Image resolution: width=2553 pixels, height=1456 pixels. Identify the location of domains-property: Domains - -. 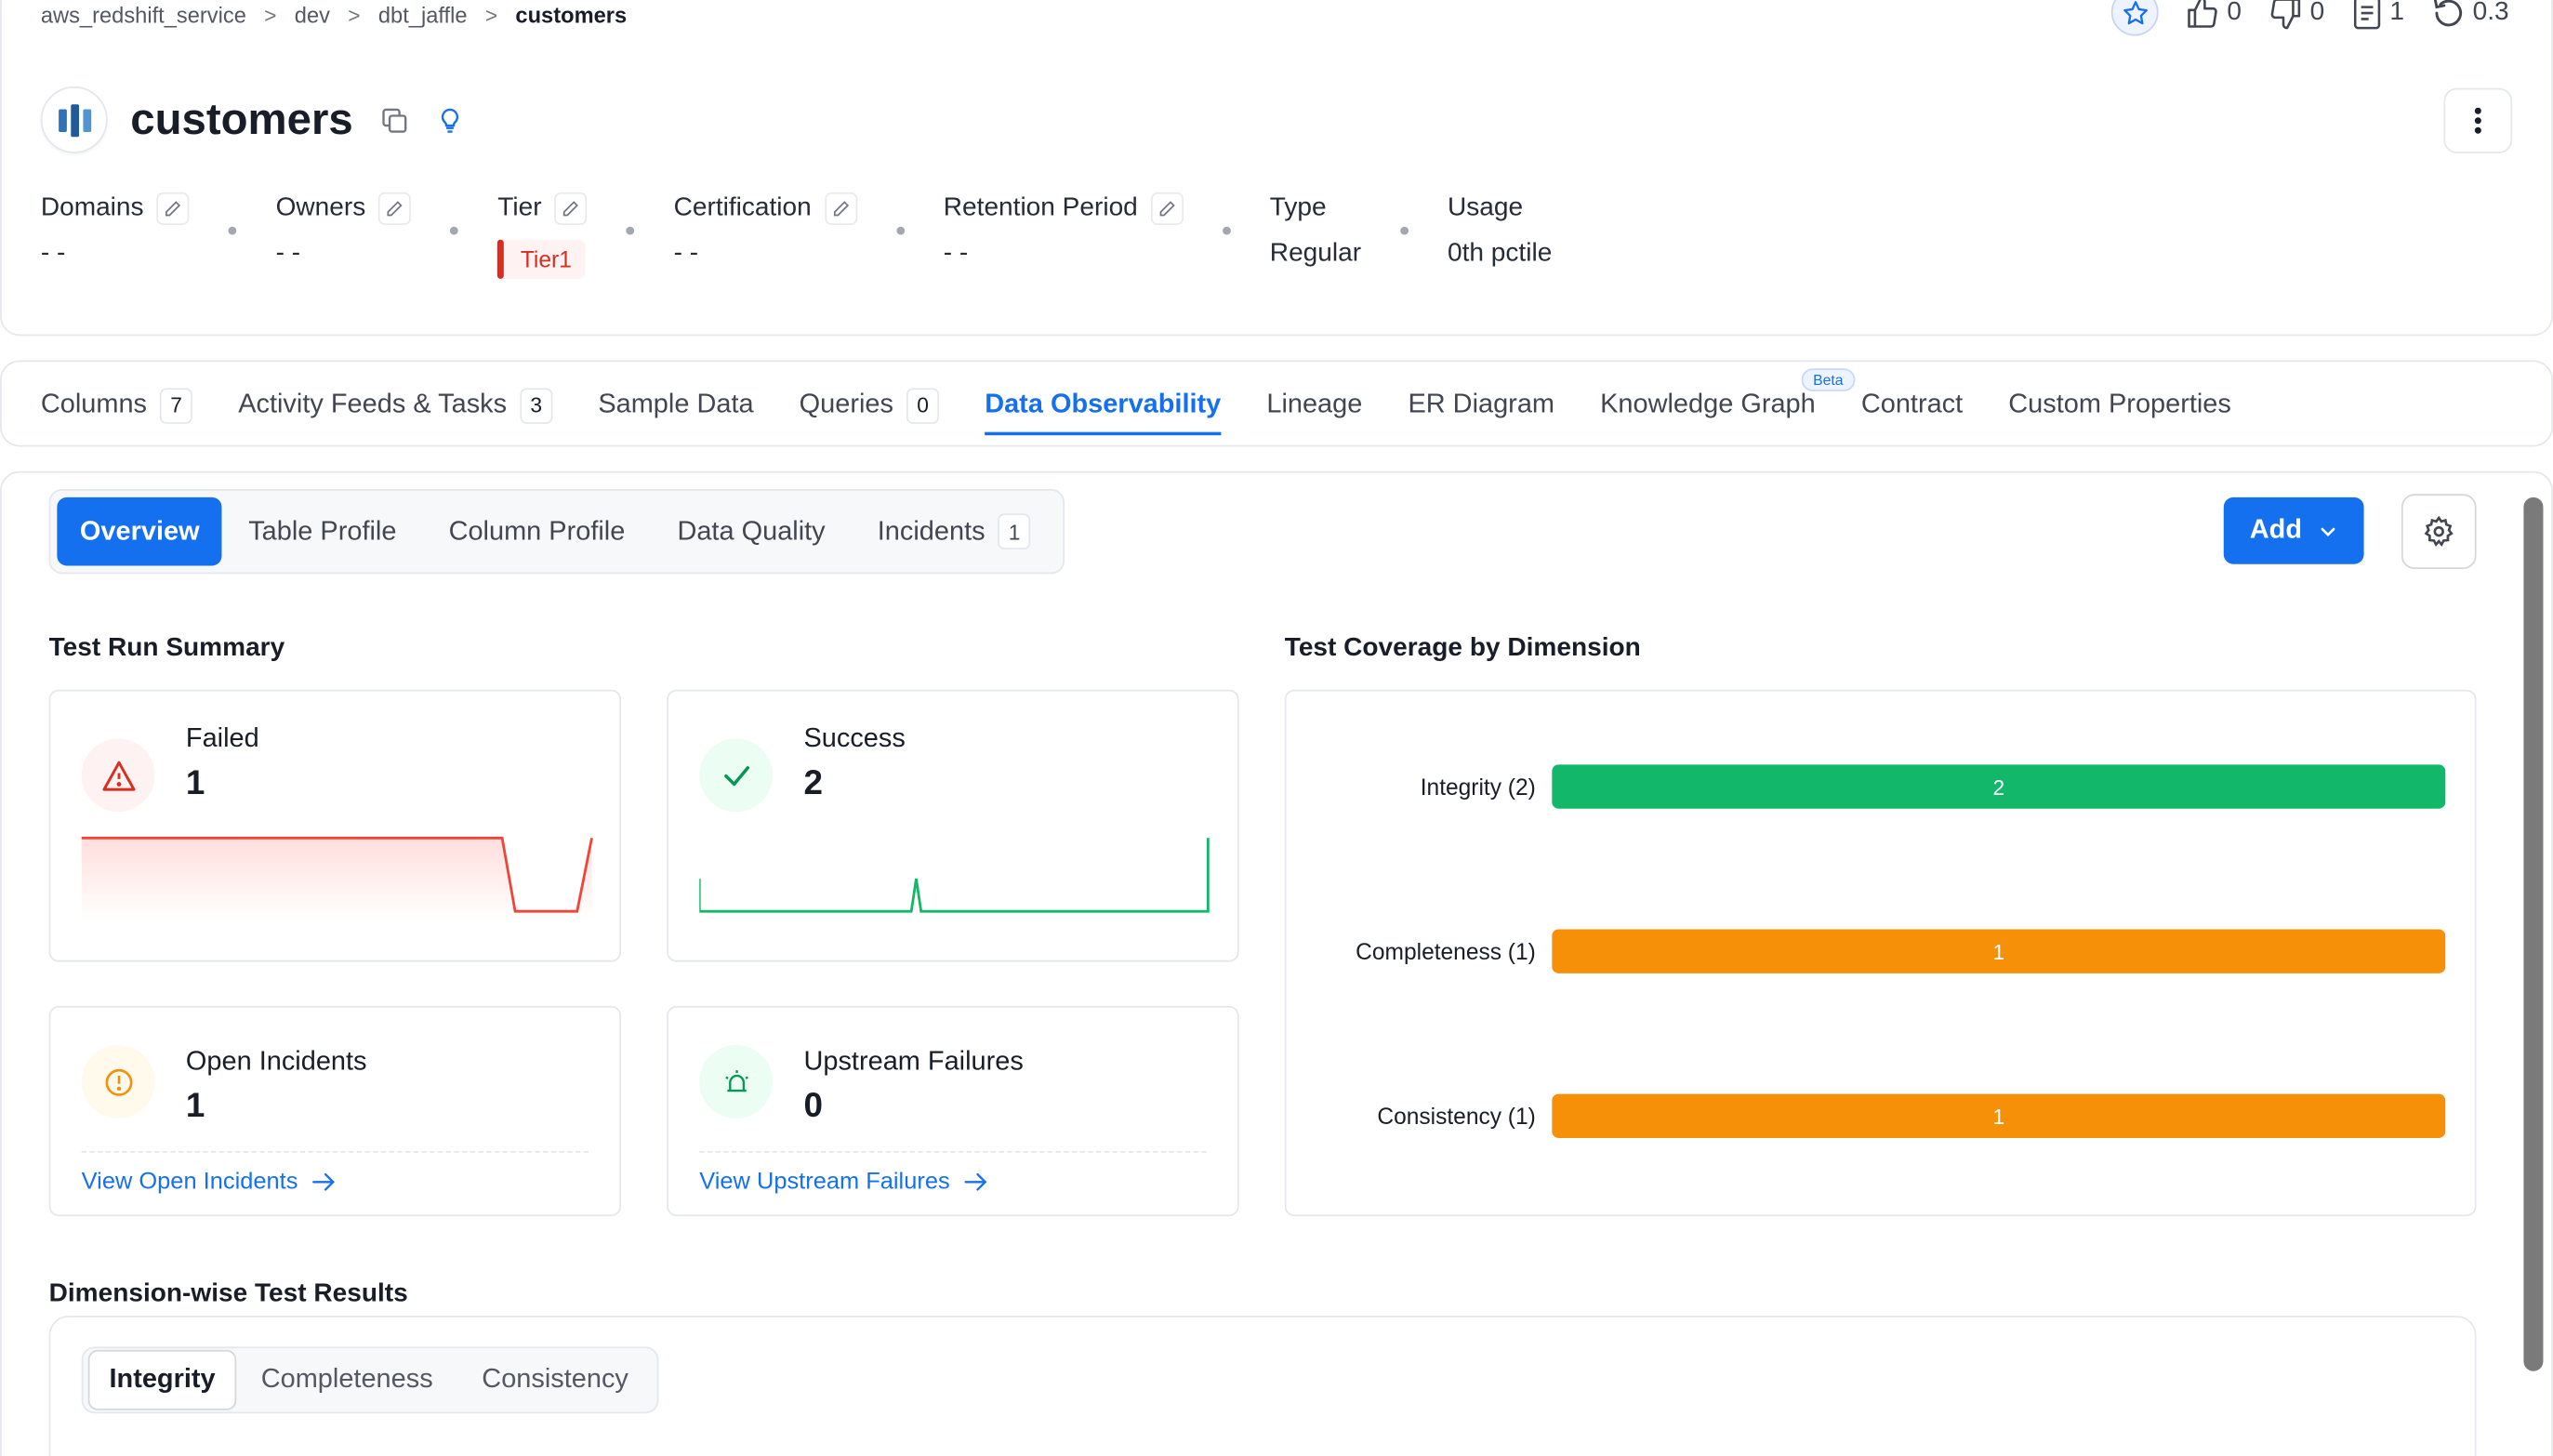
(115, 230).